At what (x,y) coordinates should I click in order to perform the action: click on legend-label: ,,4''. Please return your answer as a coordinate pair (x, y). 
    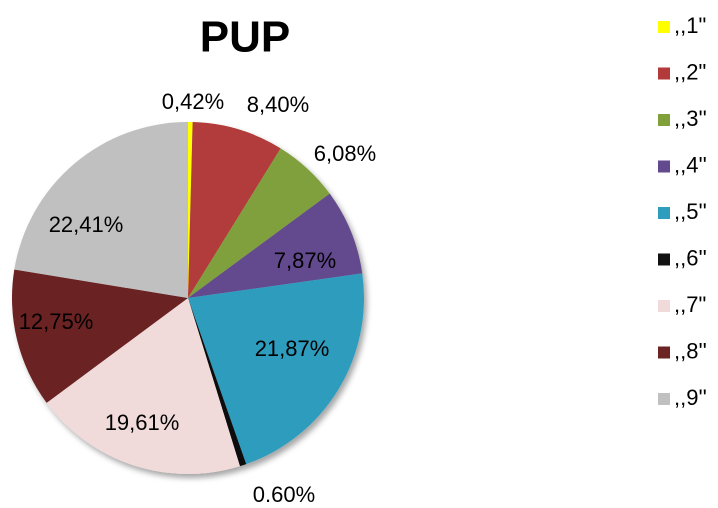
    Looking at the image, I should click on (690, 164).